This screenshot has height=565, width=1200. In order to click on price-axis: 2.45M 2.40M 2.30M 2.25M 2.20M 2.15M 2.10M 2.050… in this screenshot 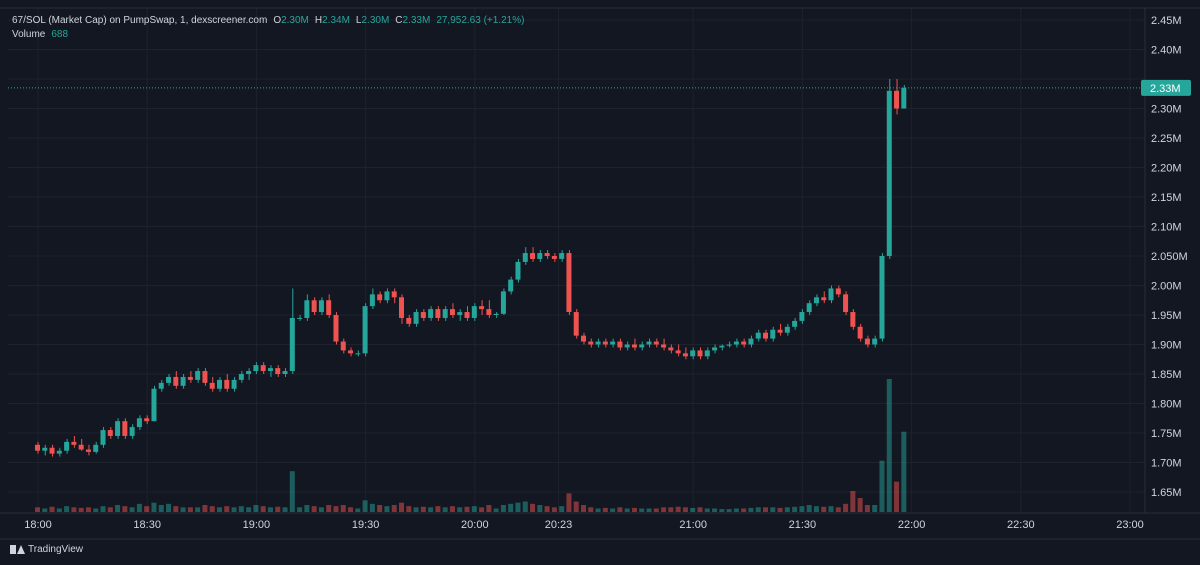, I will do `click(1169, 257)`.